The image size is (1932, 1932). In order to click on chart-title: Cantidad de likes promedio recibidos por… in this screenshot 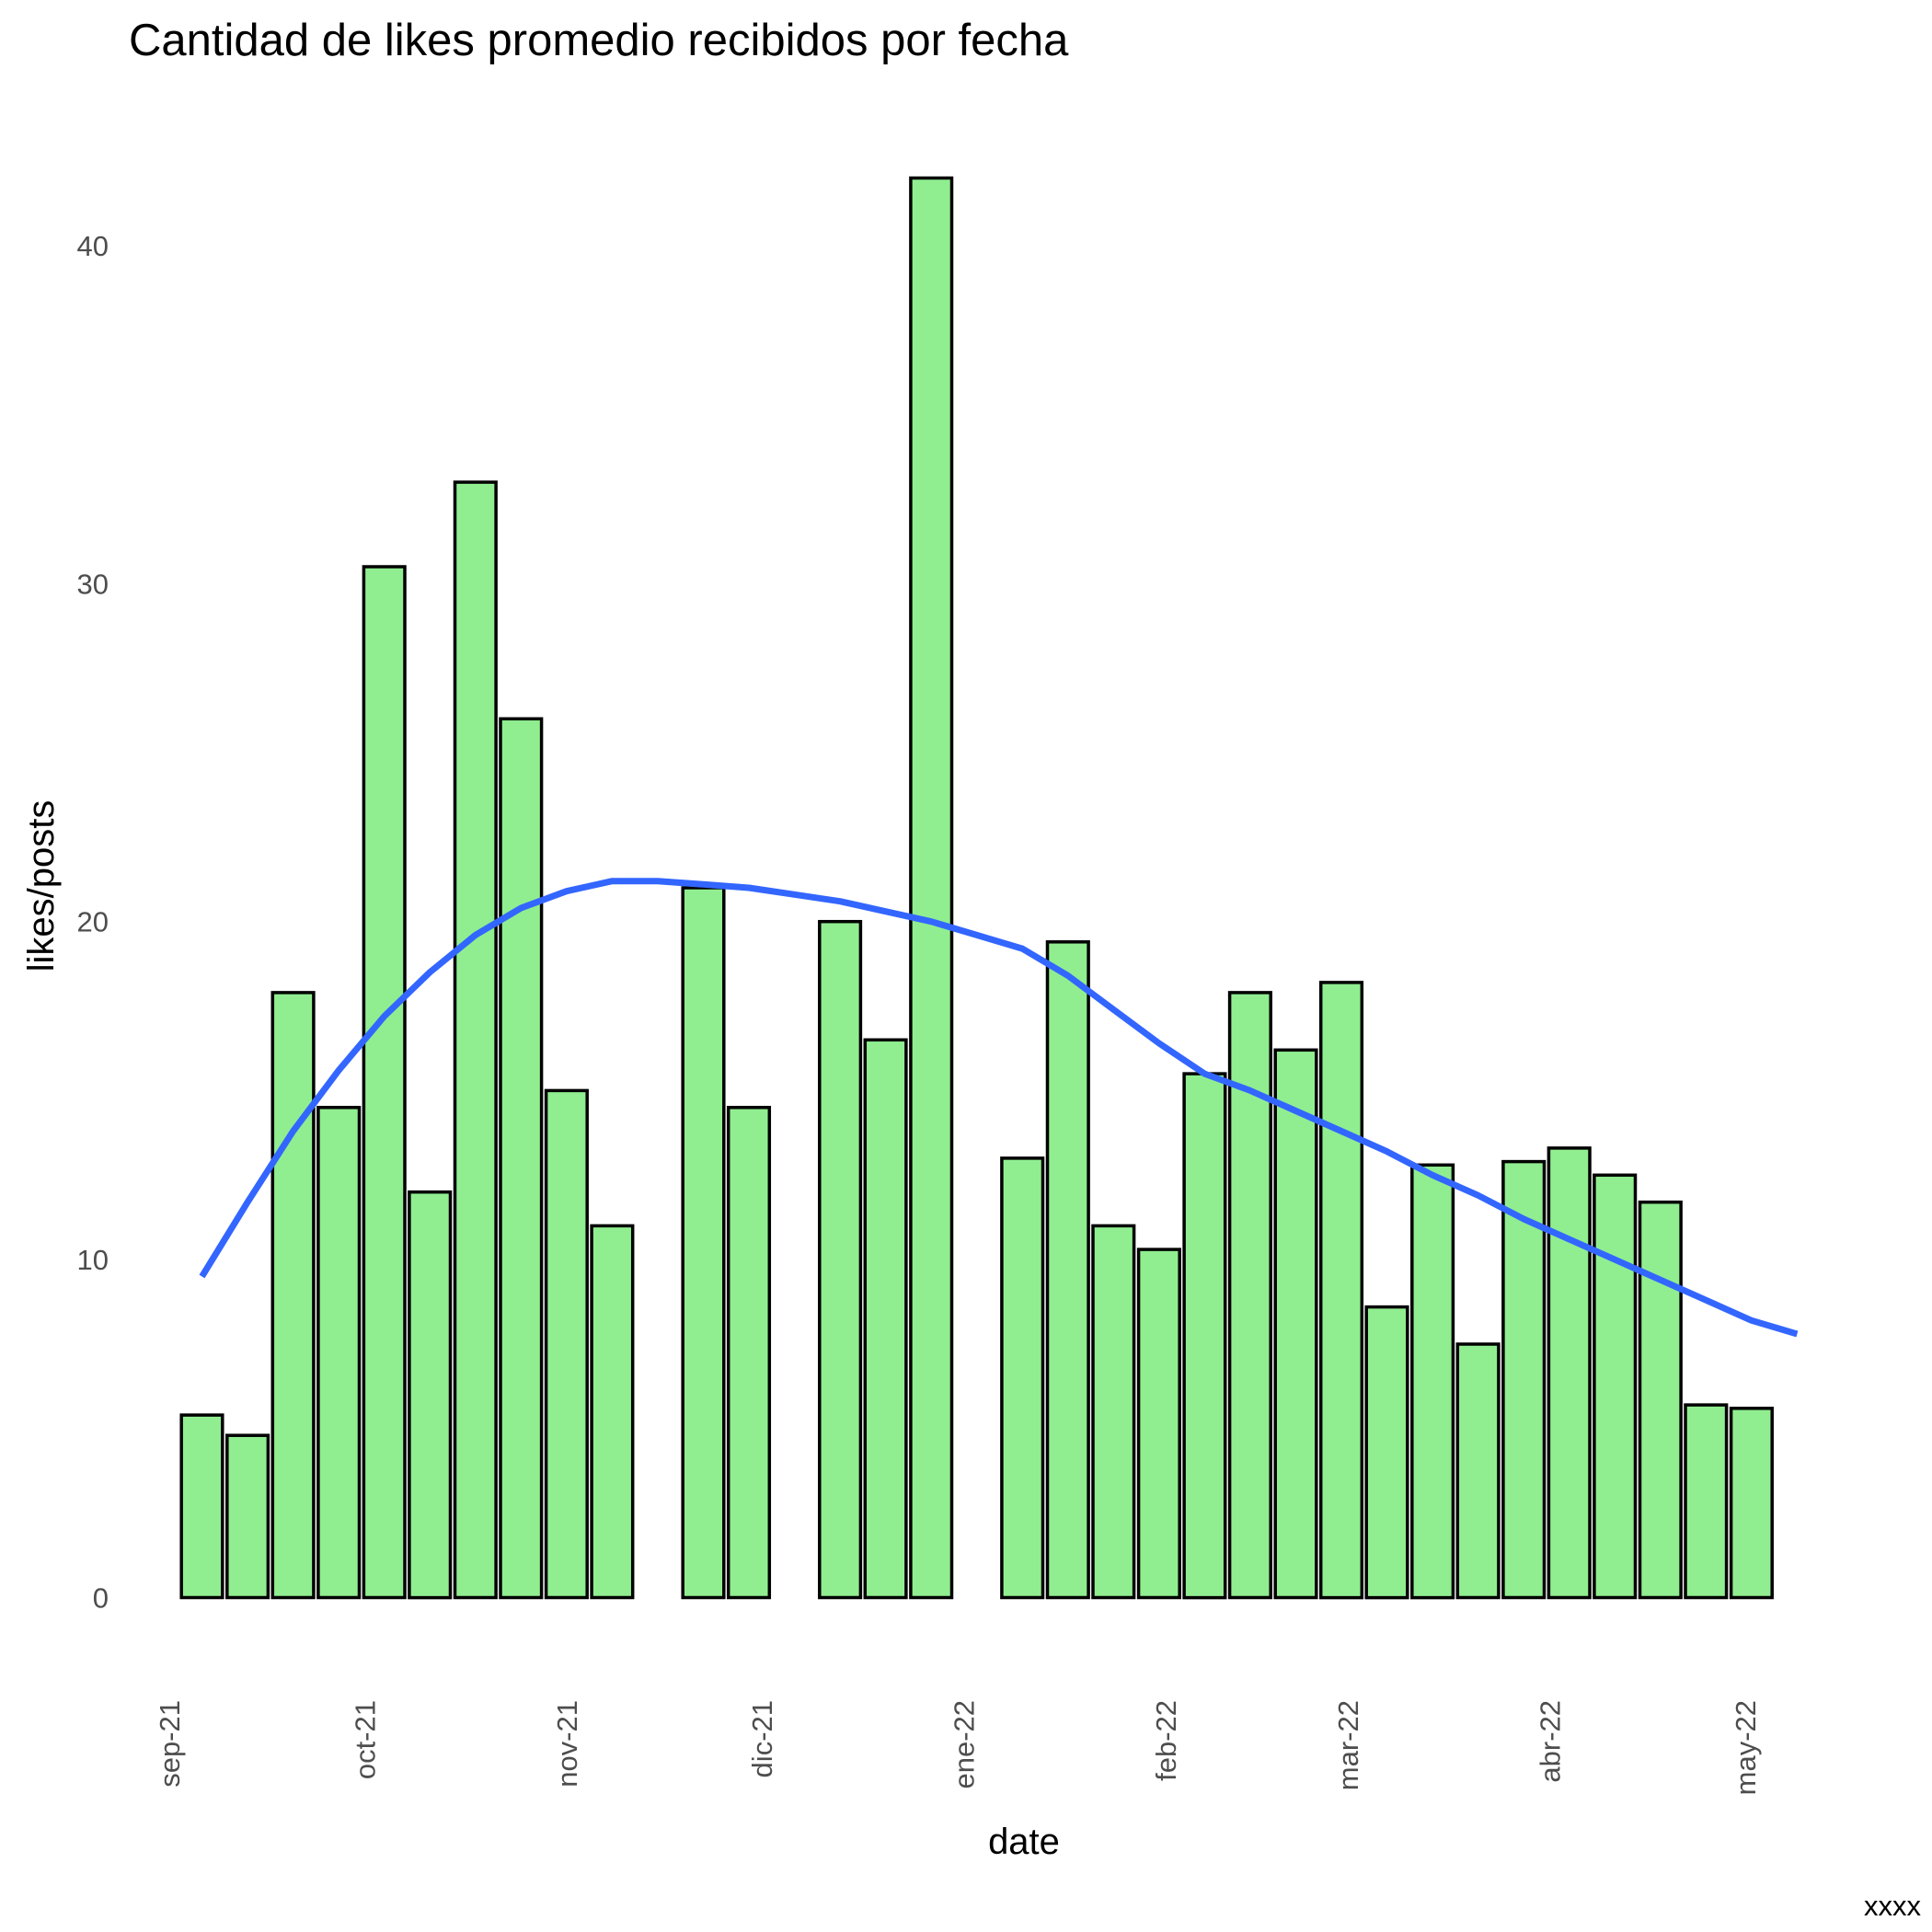, I will do `click(599, 40)`.